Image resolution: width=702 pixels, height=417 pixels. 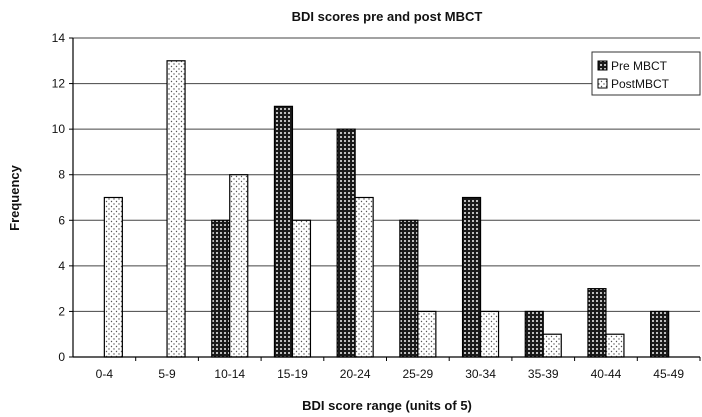 I want to click on x-axis-label: BDI score range (units of 5), so click(x=387, y=405).